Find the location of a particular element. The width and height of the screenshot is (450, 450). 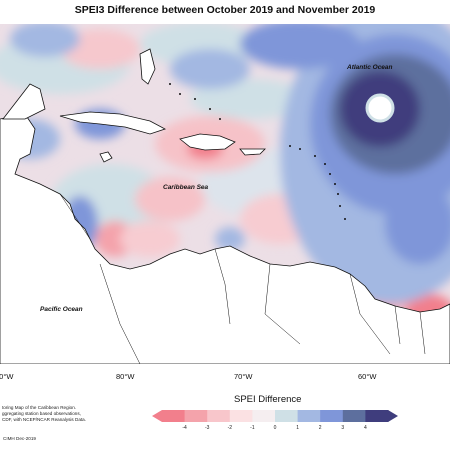

credits-line-3: CDF, with NCEP/NCAR Reanalysis Data. is located at coordinates (44, 419).